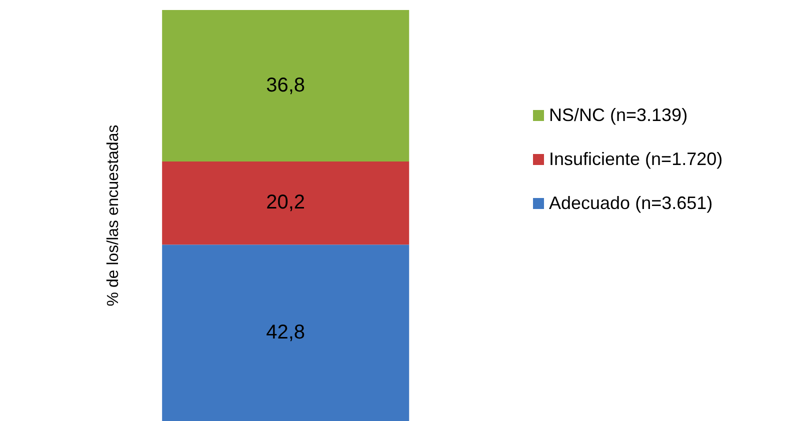 The width and height of the screenshot is (792, 421). Describe the element at coordinates (618, 115) in the screenshot. I see `legend-label: NS/NC (n=3.139)` at that location.